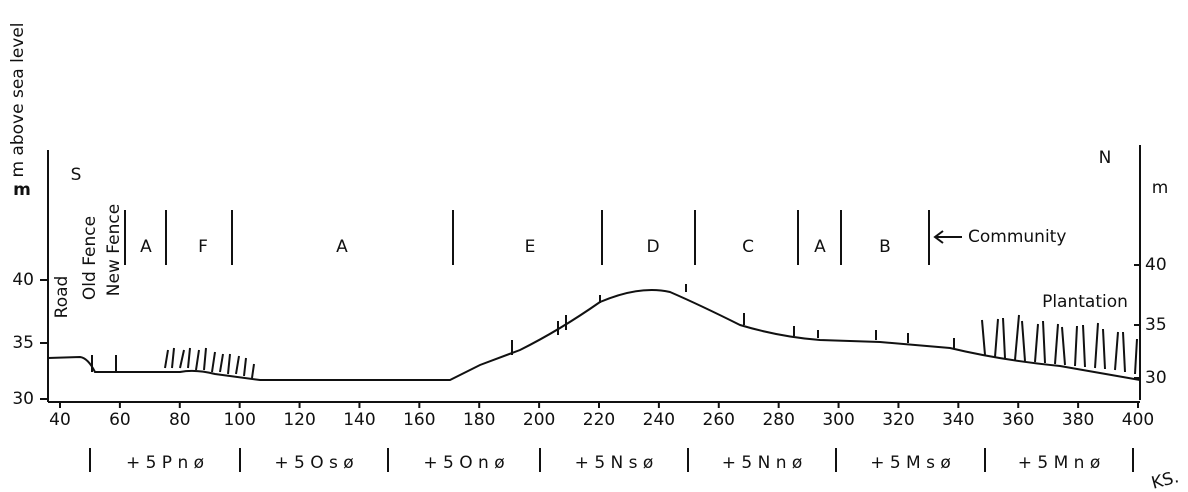 This screenshot has width=1188, height=492. What do you see at coordinates (898, 420) in the screenshot?
I see `x-tick-label: 320` at bounding box center [898, 420].